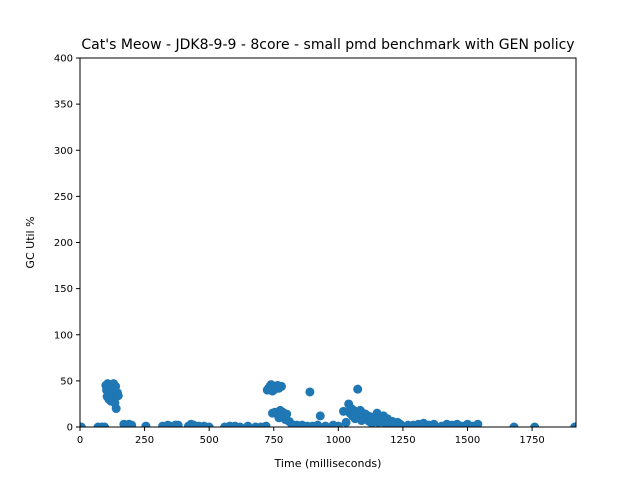  I want to click on x-tick-label: 750, so click(273, 440).